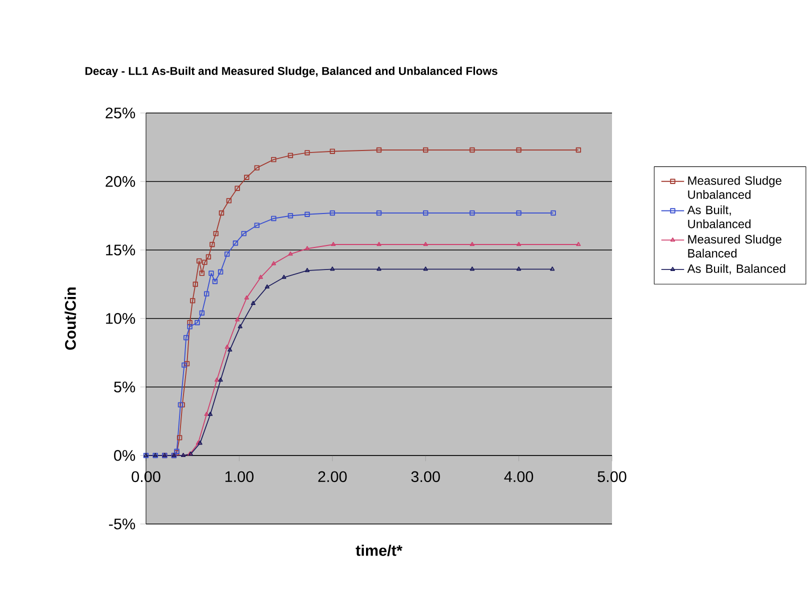 The image size is (807, 613). What do you see at coordinates (612, 476) in the screenshot?
I see `x-tick-label: 5.00` at bounding box center [612, 476].